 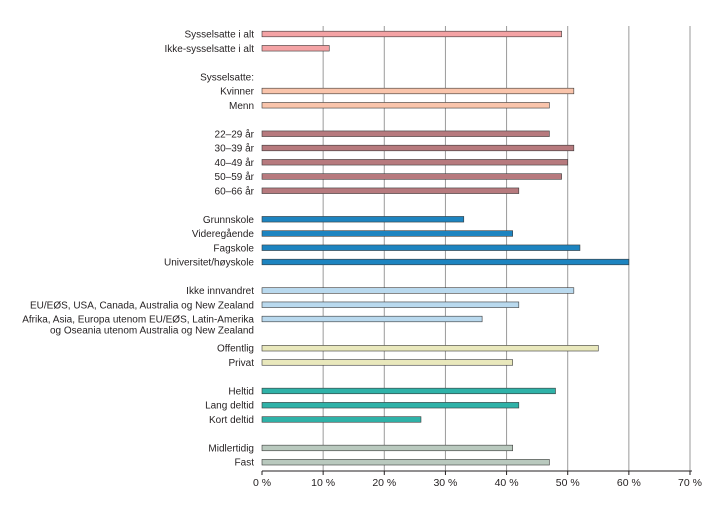 I want to click on x-tick-label: 40 %, so click(x=507, y=483).